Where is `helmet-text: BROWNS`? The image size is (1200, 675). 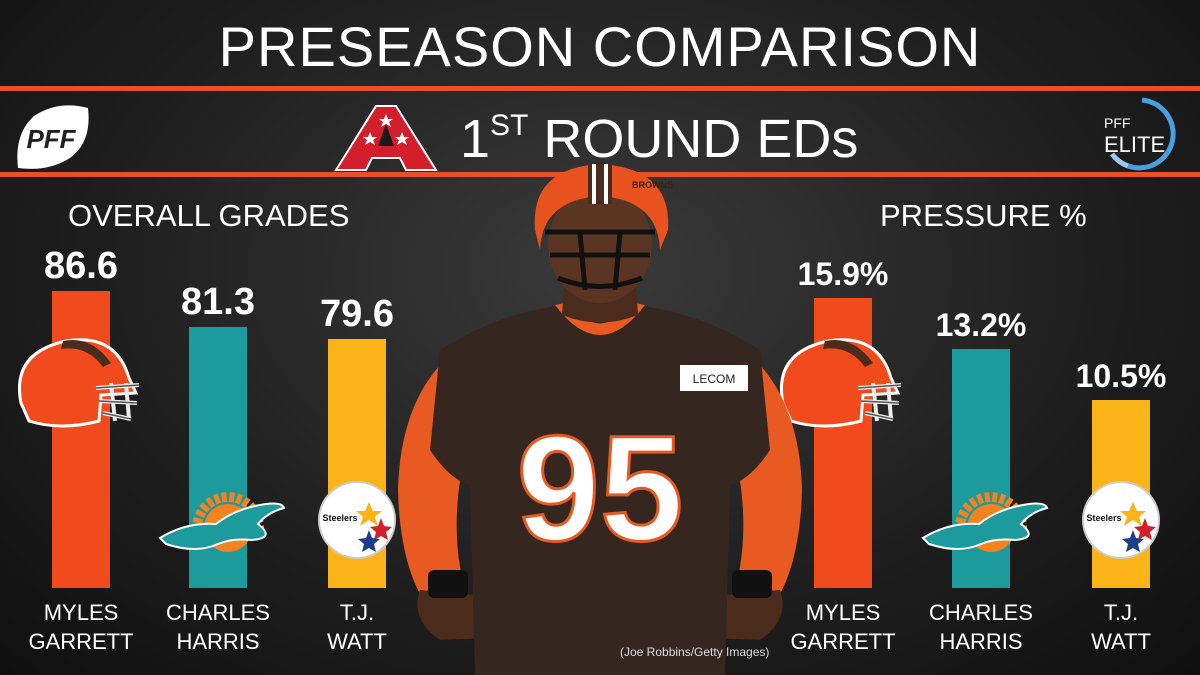 helmet-text: BROWNS is located at coordinates (652, 185).